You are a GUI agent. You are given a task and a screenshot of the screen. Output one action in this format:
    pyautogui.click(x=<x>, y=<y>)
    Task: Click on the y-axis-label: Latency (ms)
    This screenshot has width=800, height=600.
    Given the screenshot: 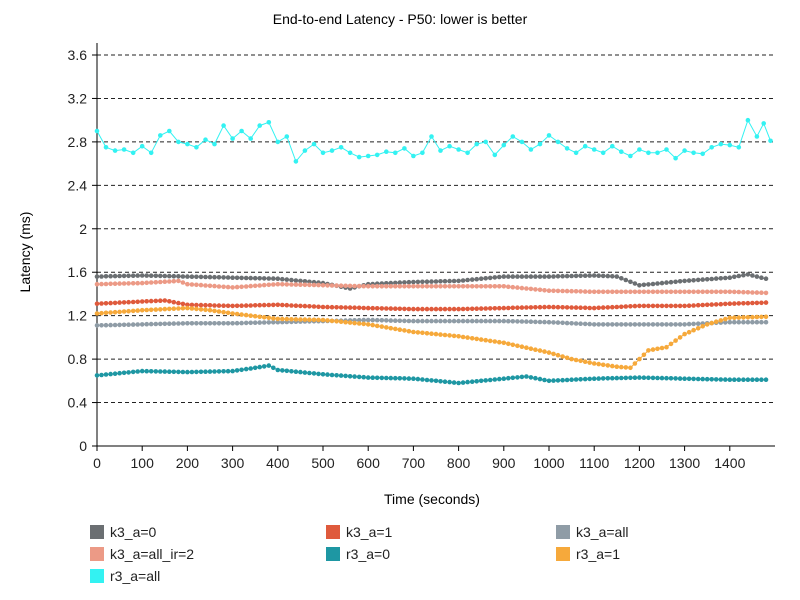 What is the action you would take?
    pyautogui.click(x=25, y=252)
    